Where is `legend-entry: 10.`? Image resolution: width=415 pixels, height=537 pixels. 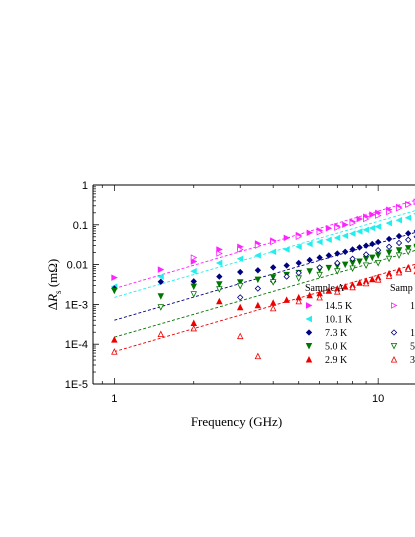
legend-entry: 10. is located at coordinates (412, 333).